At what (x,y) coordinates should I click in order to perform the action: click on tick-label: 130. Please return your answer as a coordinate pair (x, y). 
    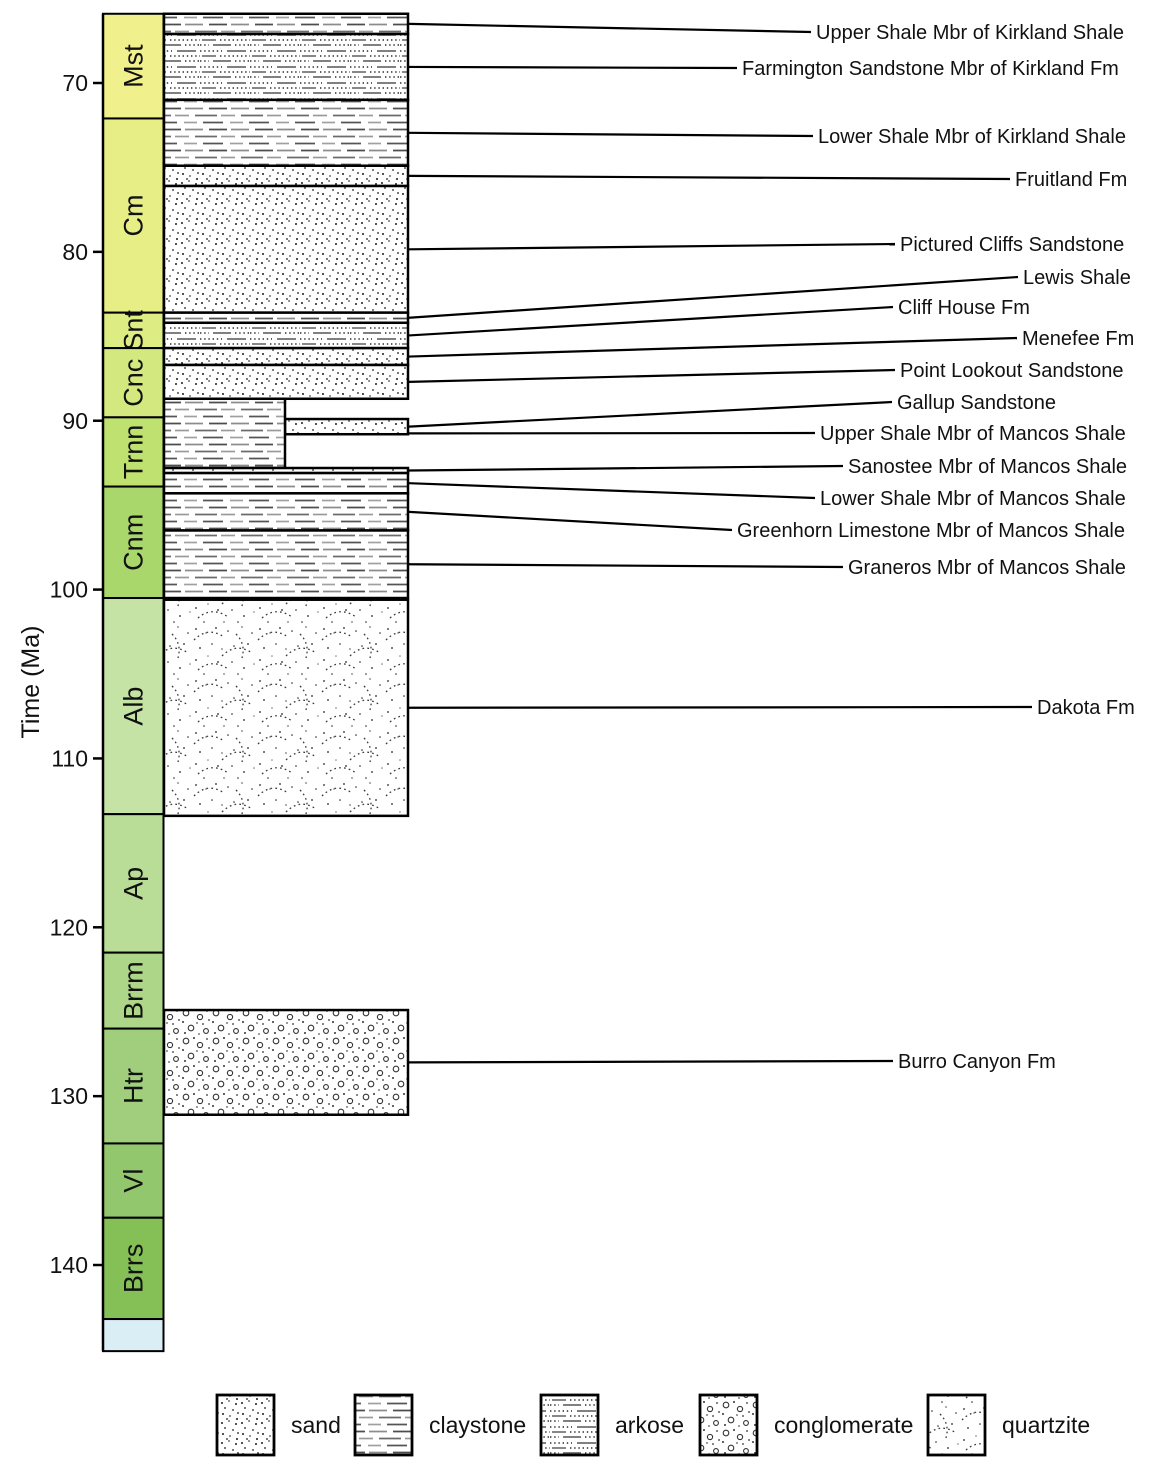
    Looking at the image, I should click on (69, 1096).